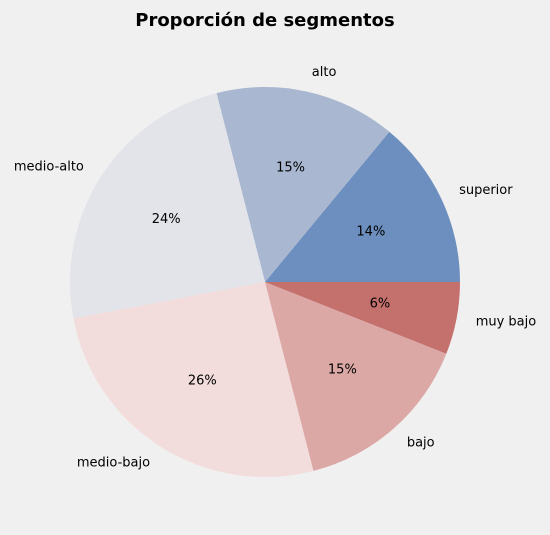 The image size is (550, 535). Describe the element at coordinates (370, 232) in the screenshot. I see `percent-label-superior: 14%` at that location.